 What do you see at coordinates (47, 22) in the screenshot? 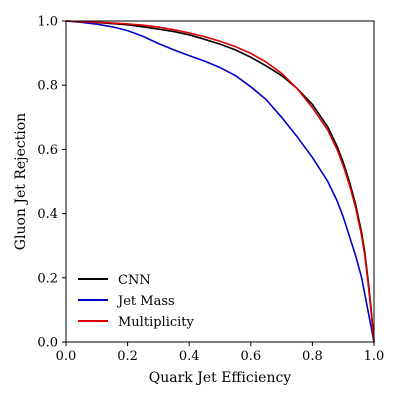
I see `y-tick-label: 1.0` at bounding box center [47, 22].